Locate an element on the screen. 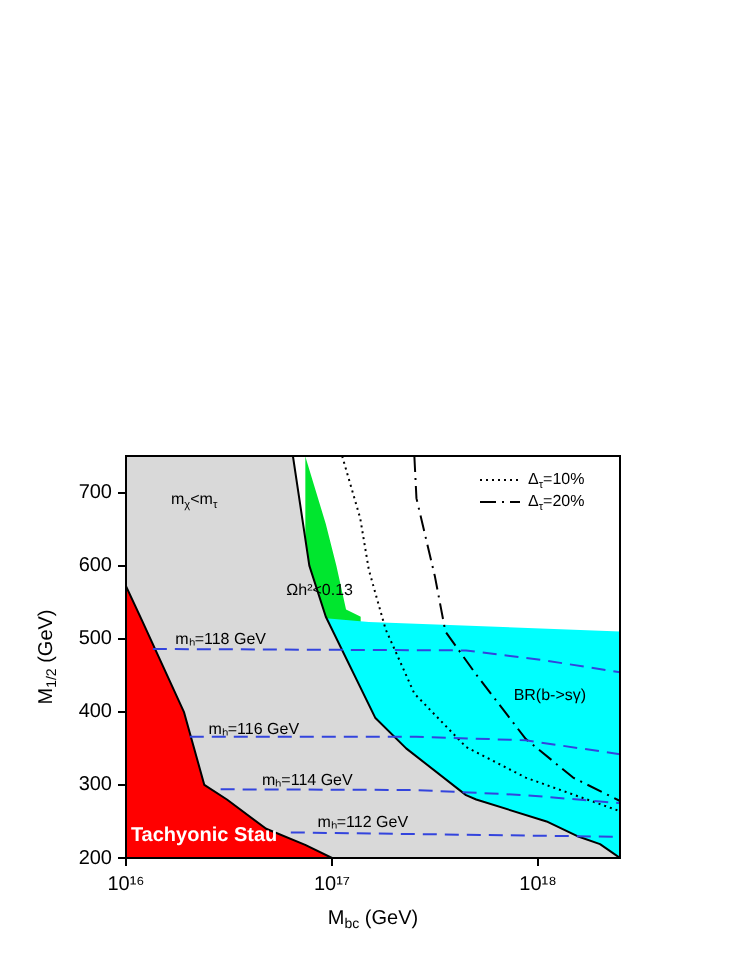 The image size is (748, 968). y-tick-label: 600 is located at coordinates (95, 566).